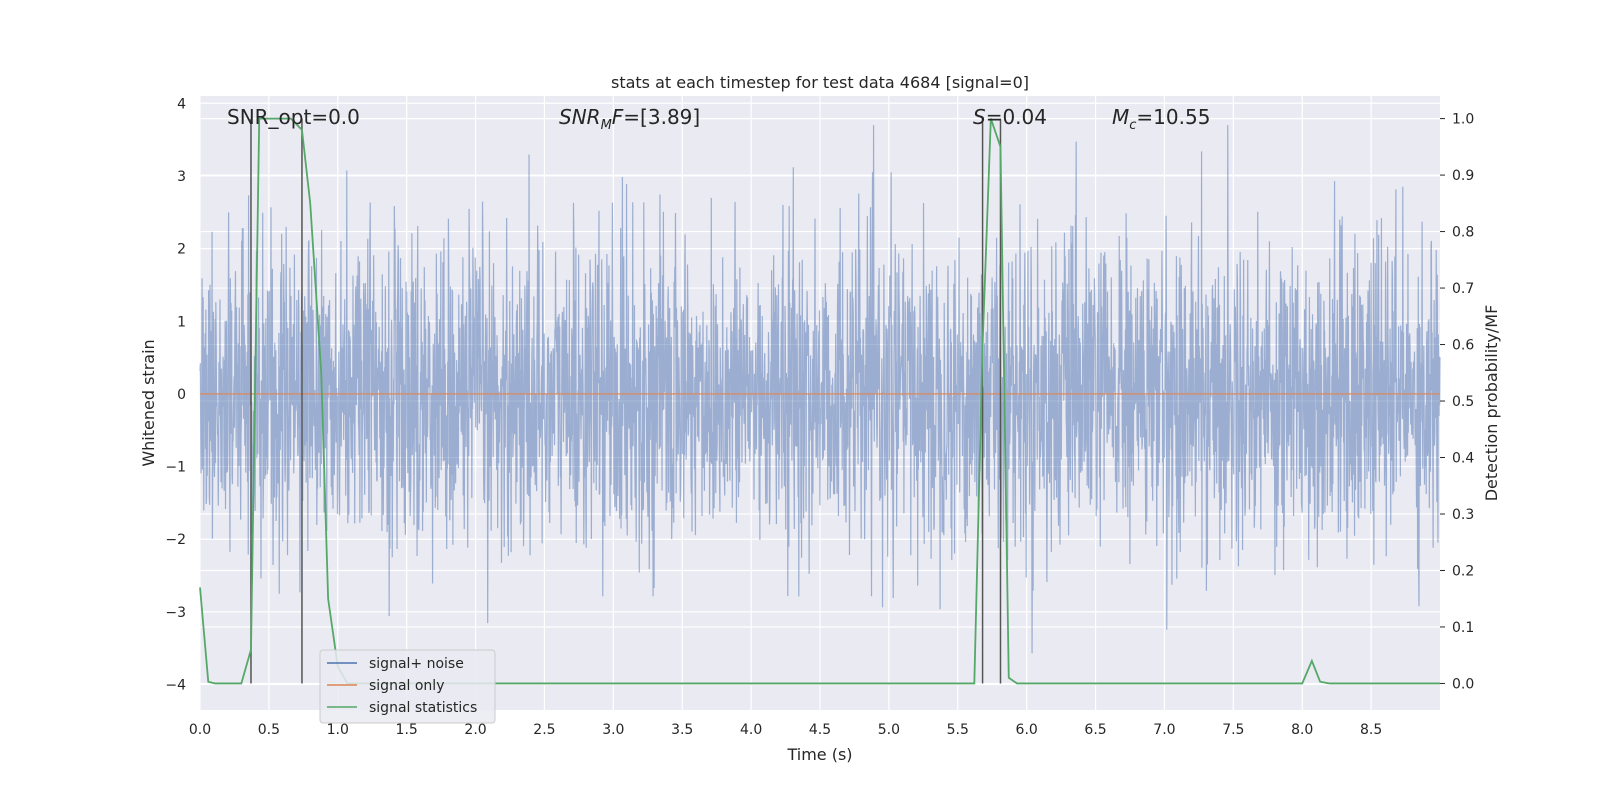  Describe the element at coordinates (606, 125) in the screenshot. I see `snr-mf-subscript: M` at that location.